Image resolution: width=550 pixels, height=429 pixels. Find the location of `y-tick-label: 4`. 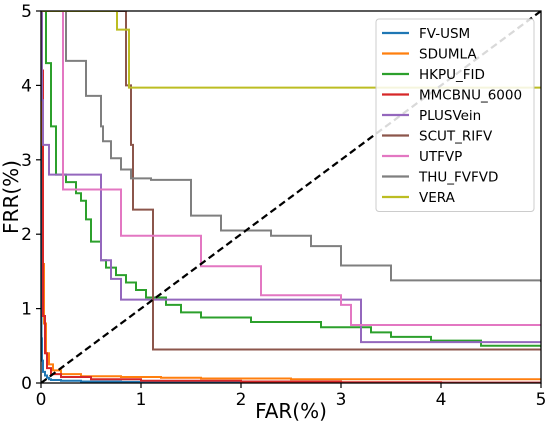

y-tick-label: 4 is located at coordinates (26, 86).